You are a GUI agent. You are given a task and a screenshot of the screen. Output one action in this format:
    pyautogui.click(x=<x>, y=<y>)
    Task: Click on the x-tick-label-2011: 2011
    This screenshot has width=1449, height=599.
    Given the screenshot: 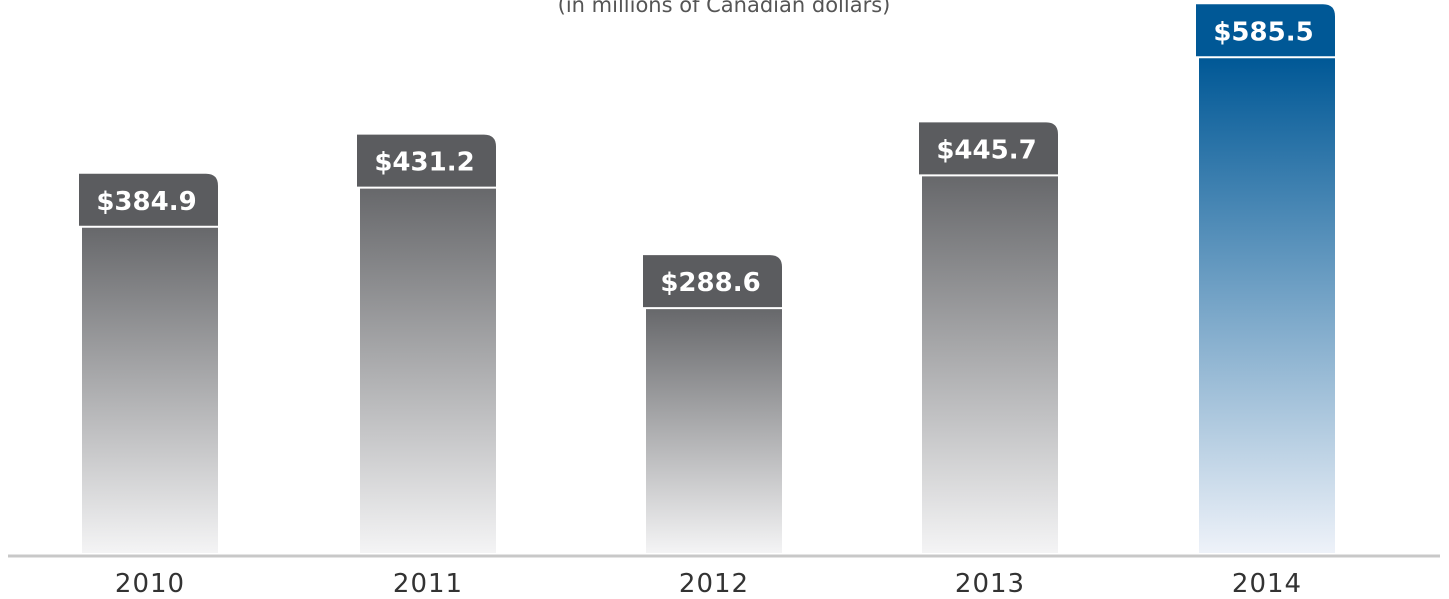 What is the action you would take?
    pyautogui.click(x=428, y=584)
    